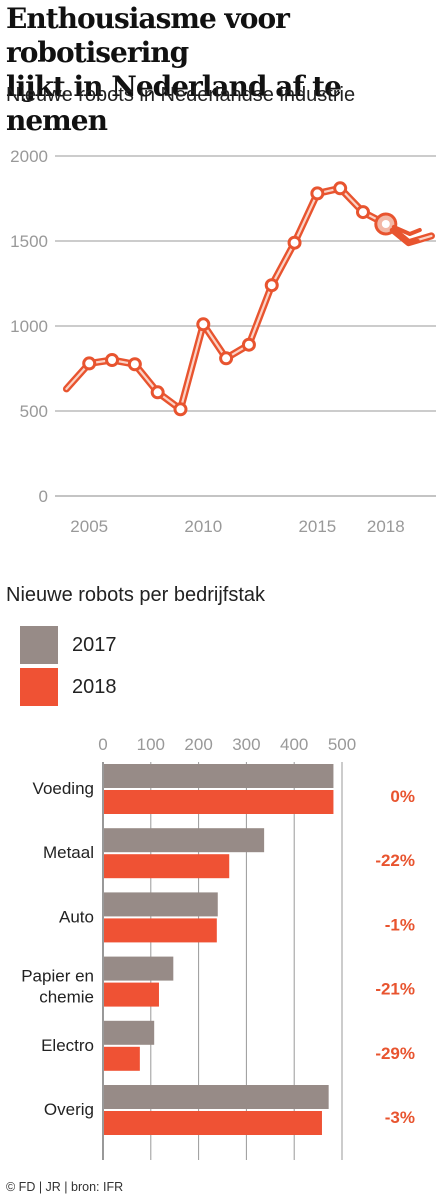 This screenshot has width=438, height=1200. What do you see at coordinates (406, 230) in the screenshot?
I see `robot-gripper-finger-icon` at bounding box center [406, 230].